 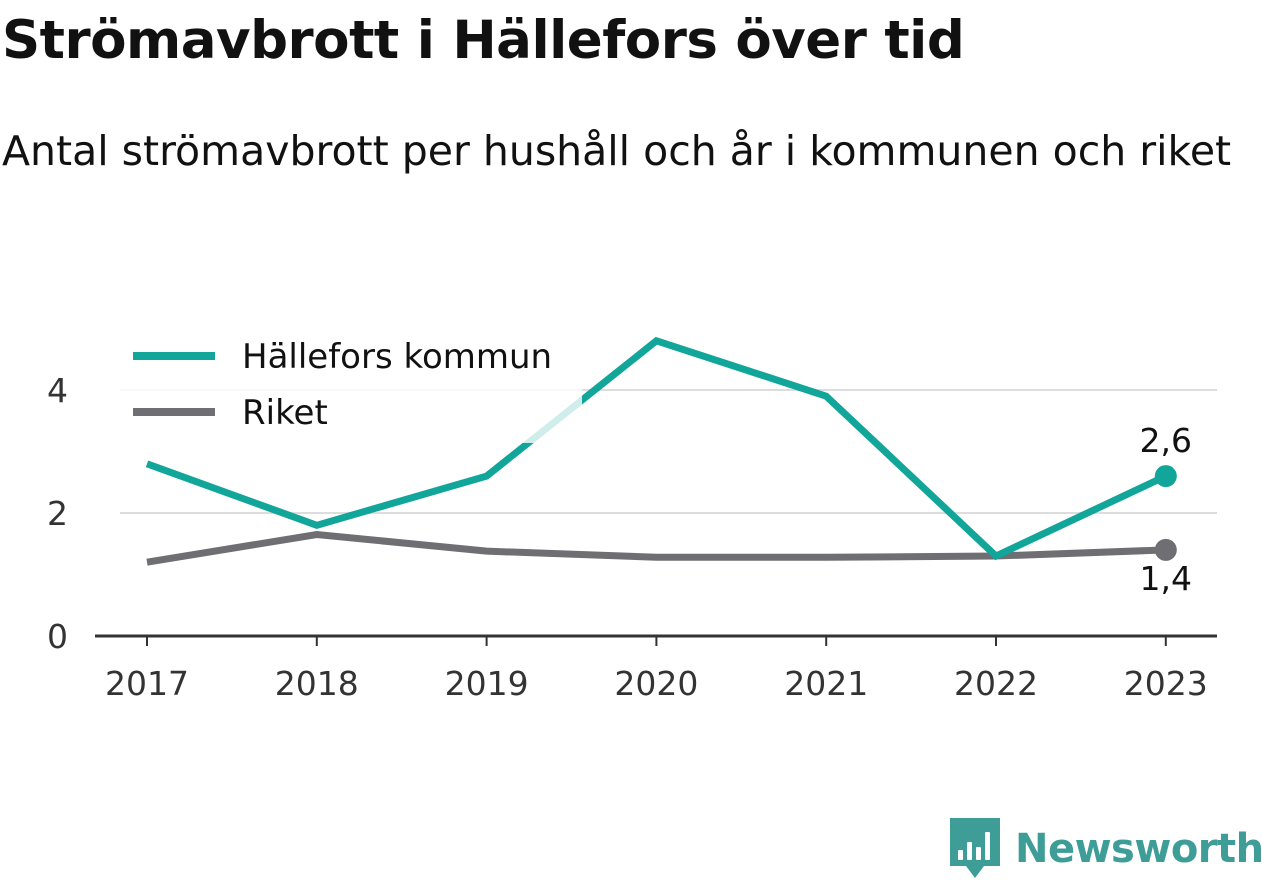 I want to click on x-tick-label: 2021, so click(x=826, y=683).